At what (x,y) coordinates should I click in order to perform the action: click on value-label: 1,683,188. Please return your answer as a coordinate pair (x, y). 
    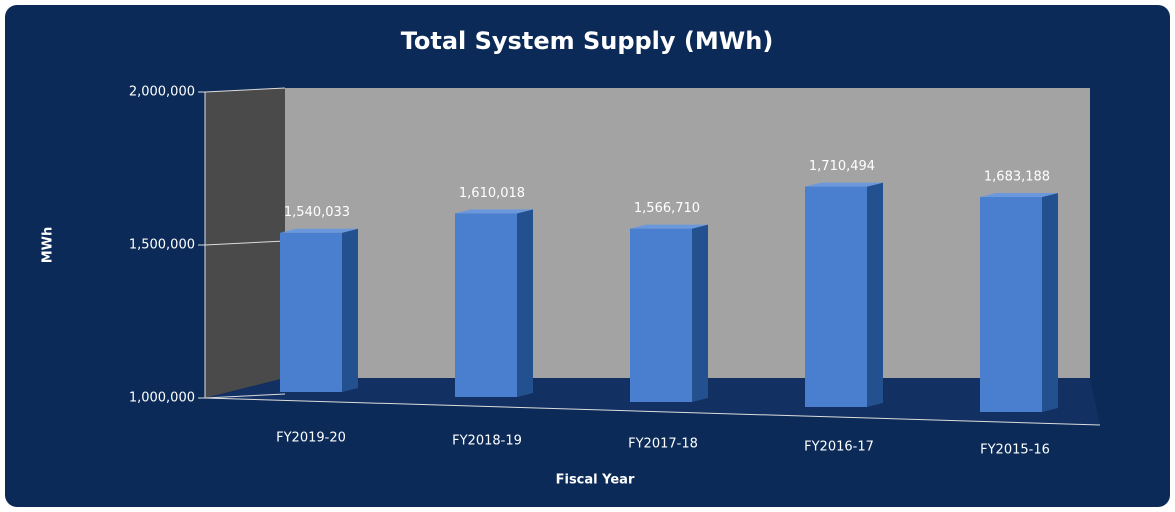
    Looking at the image, I should click on (1017, 176).